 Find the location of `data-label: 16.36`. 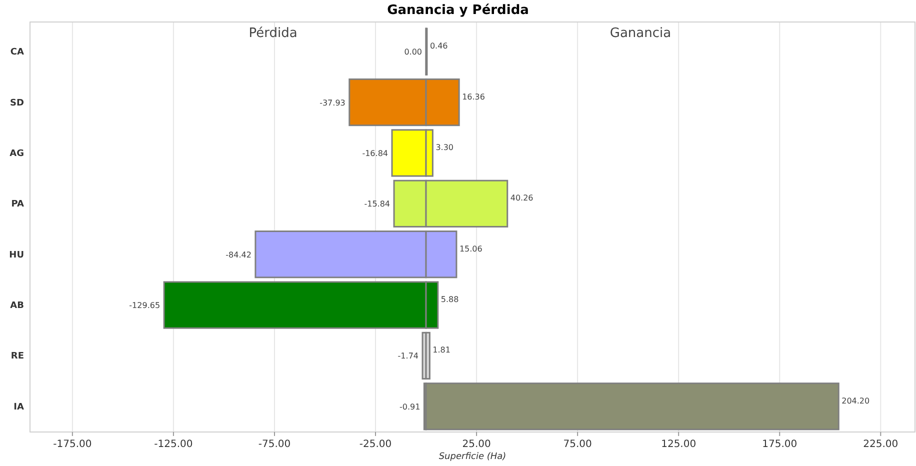

data-label: 16.36 is located at coordinates (473, 97).